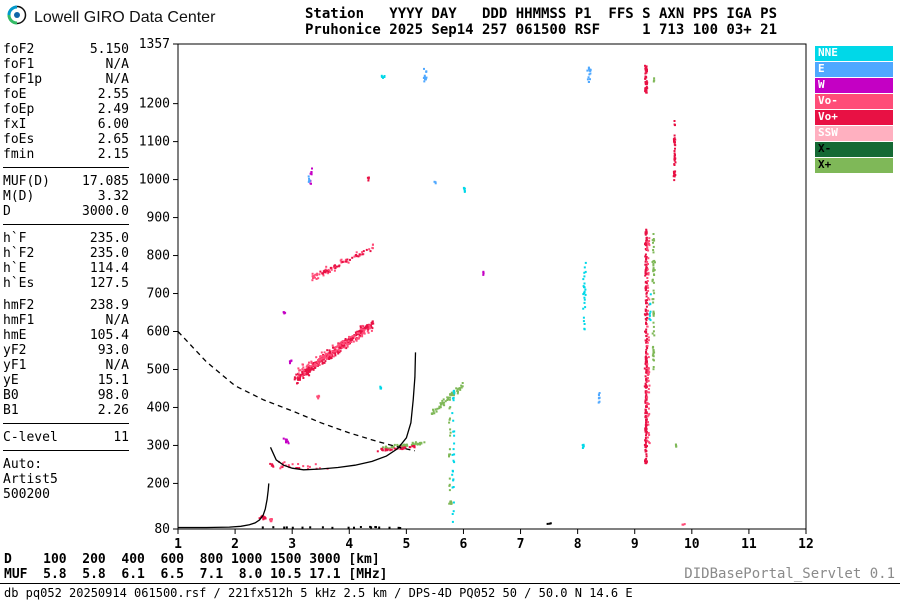  I want to click on param-label: fmin, so click(19, 154).